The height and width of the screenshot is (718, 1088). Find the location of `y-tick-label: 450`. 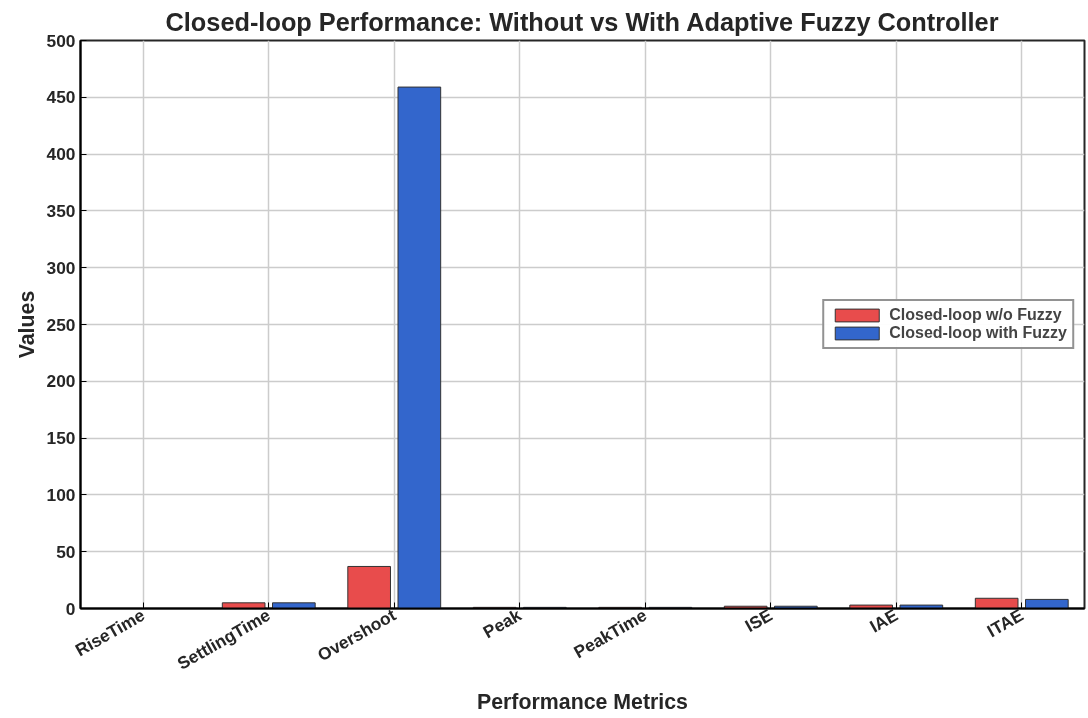

y-tick-label: 450 is located at coordinates (61, 97).